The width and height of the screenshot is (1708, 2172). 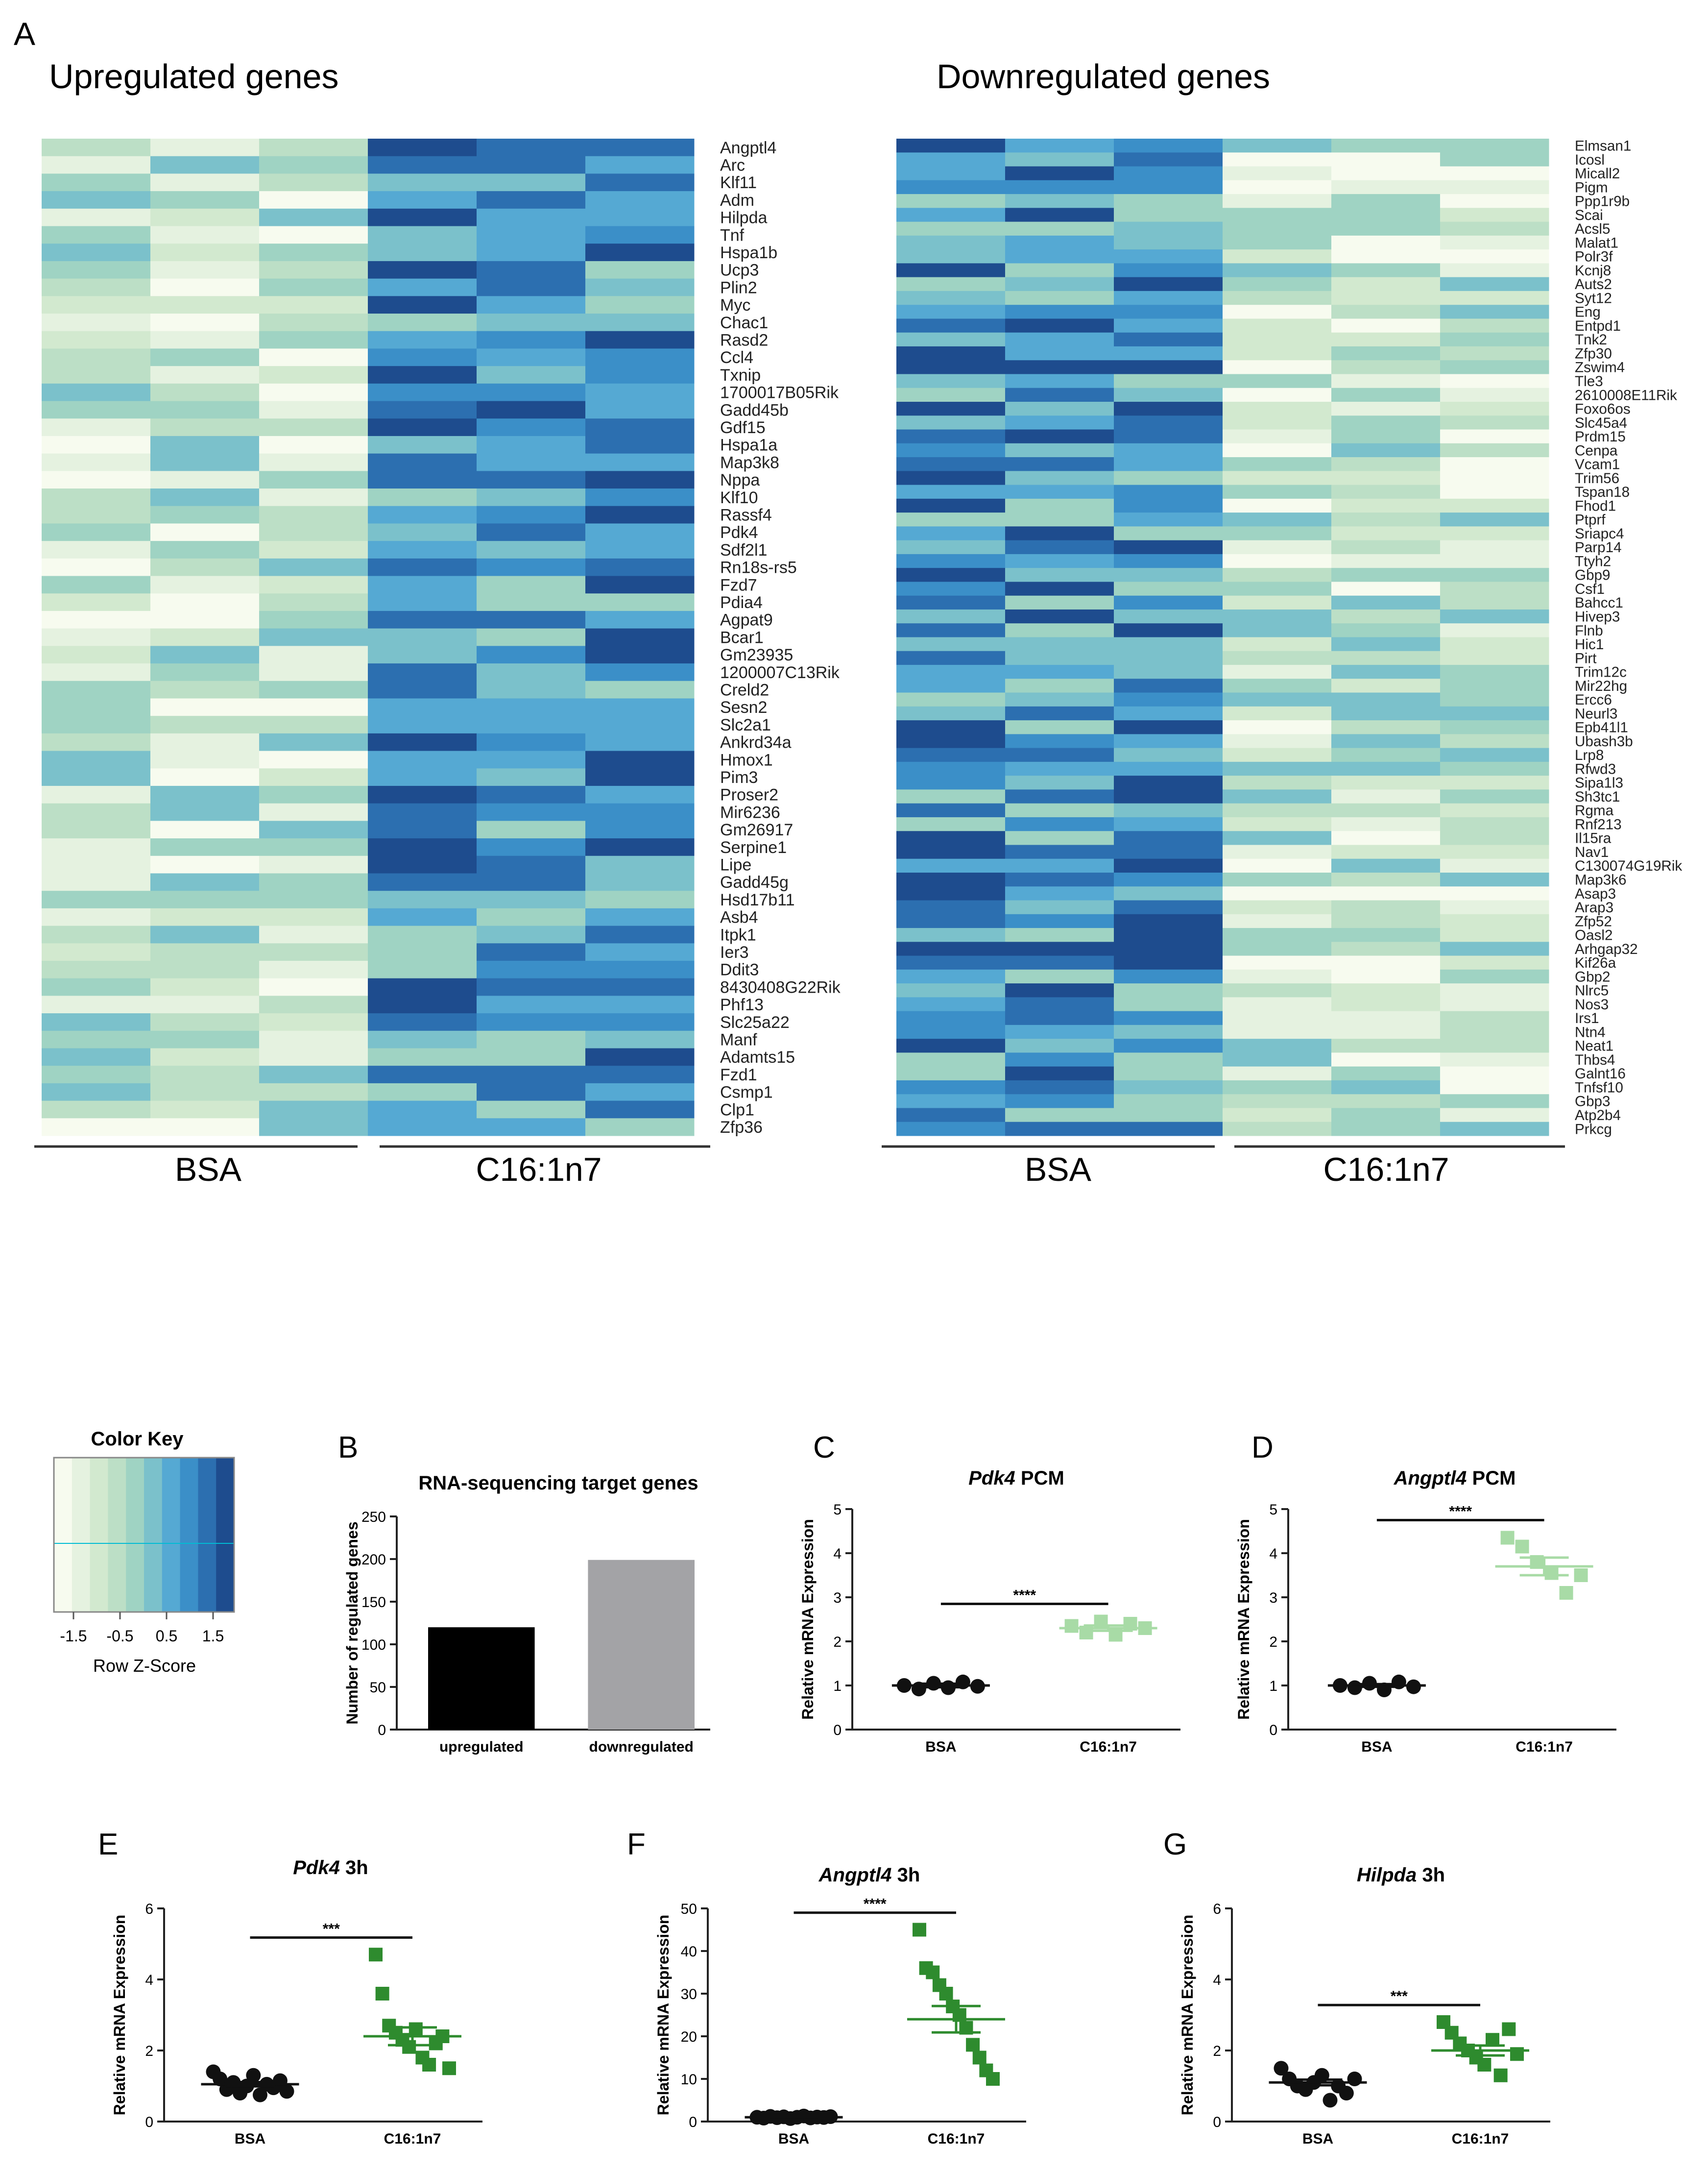 I want to click on gene-label: Plin2, so click(x=738, y=287).